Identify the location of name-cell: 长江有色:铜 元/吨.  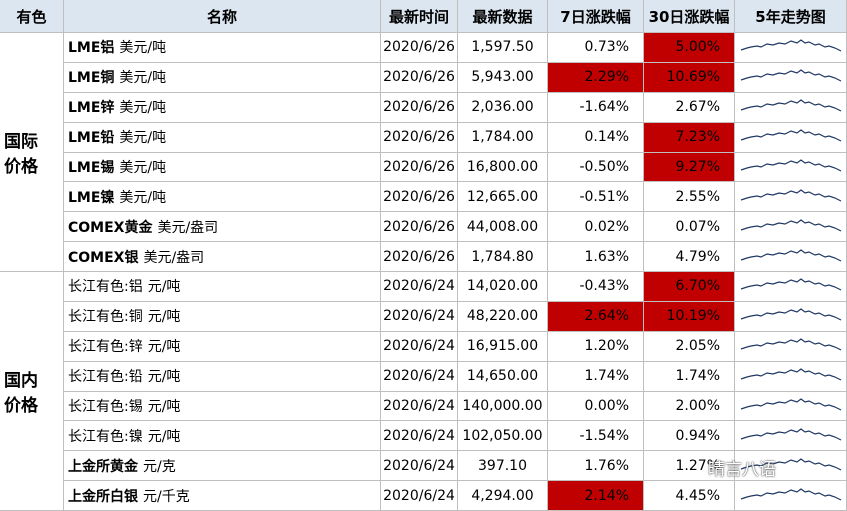
(222, 316).